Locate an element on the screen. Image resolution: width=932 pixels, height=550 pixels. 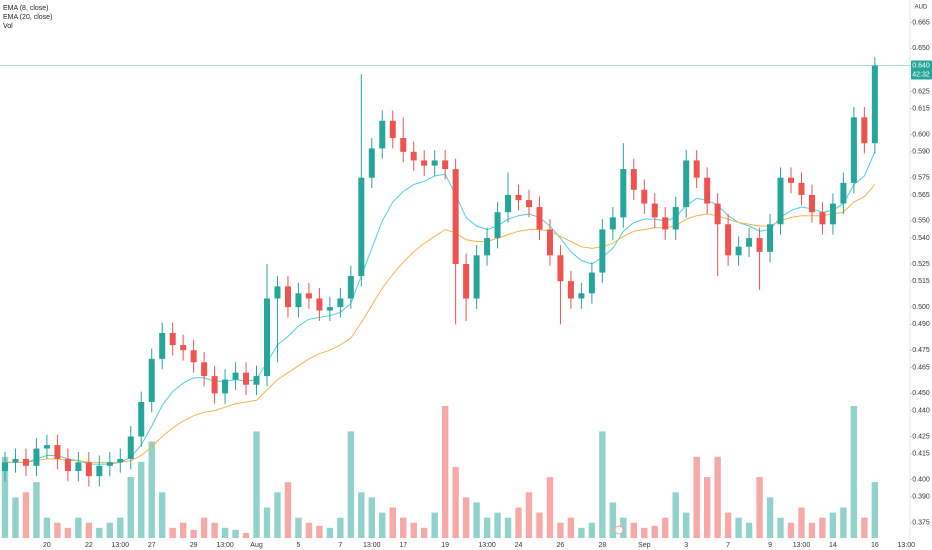
last-price-label: 0.640 is located at coordinates (921, 65).